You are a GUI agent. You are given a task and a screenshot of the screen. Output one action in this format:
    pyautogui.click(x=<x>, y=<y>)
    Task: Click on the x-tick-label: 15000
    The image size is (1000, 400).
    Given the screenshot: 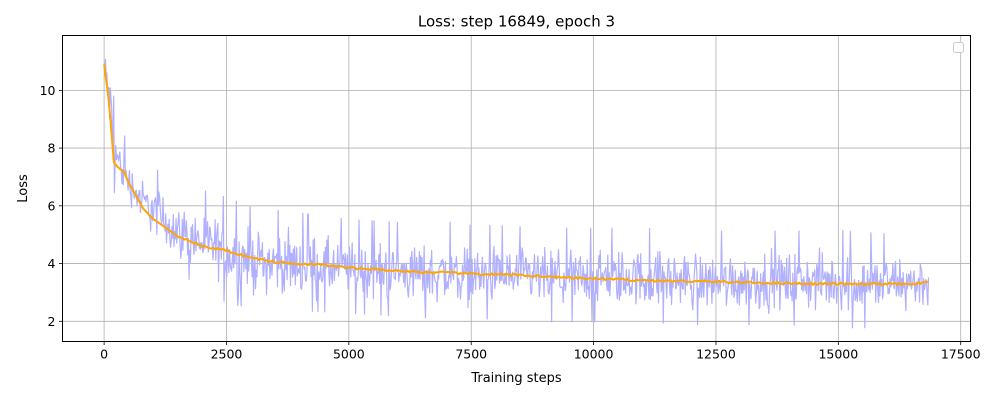 What is the action you would take?
    pyautogui.click(x=838, y=354)
    